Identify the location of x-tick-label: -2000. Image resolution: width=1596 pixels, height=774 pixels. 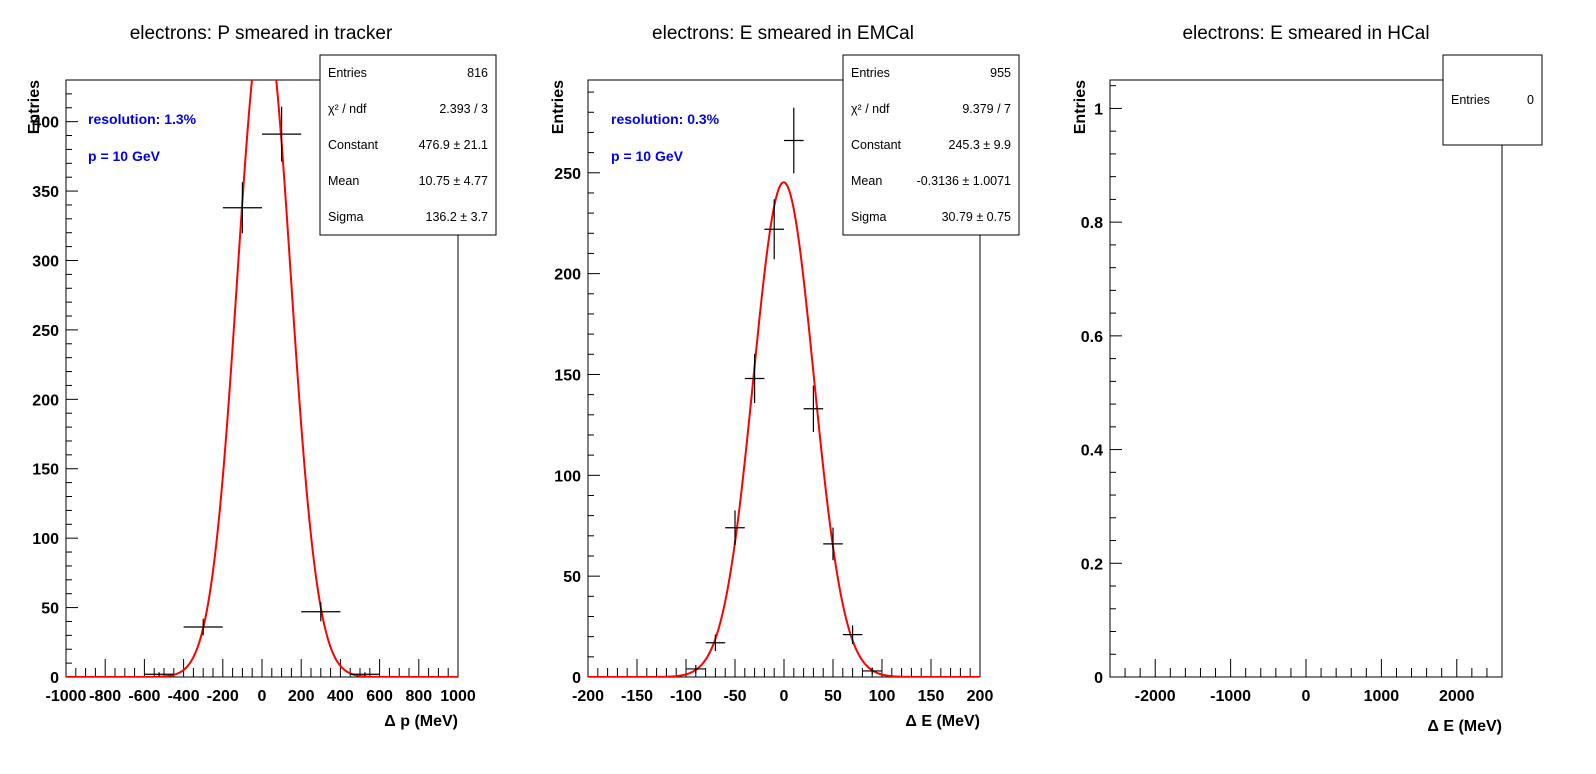
(1155, 696).